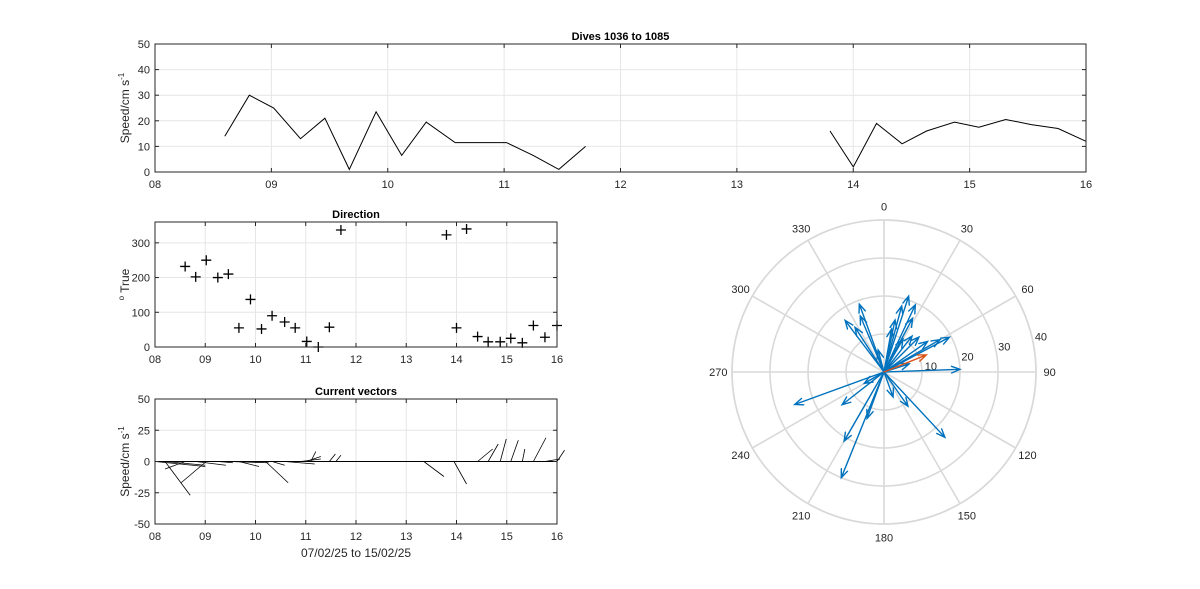 Image resolution: width=1200 pixels, height=589 pixels. What do you see at coordinates (621, 37) in the screenshot?
I see `chart-title: Dives 1036 to 1085` at bounding box center [621, 37].